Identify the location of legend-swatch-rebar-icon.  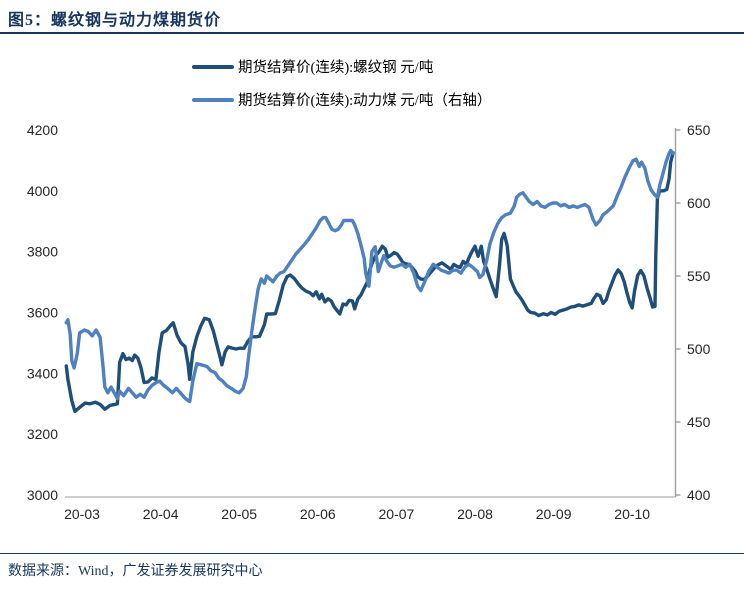
(213, 66).